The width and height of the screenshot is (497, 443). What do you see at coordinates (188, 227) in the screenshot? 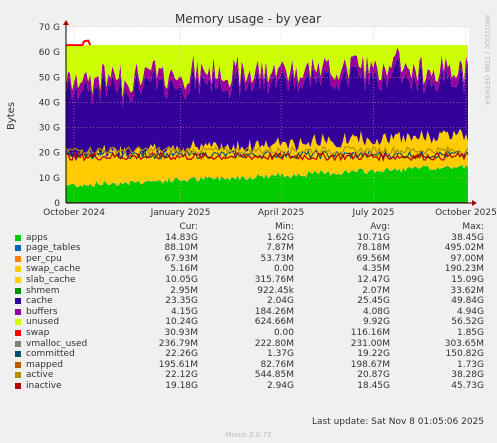
I see `col-cur-header: Cur:` at bounding box center [188, 227].